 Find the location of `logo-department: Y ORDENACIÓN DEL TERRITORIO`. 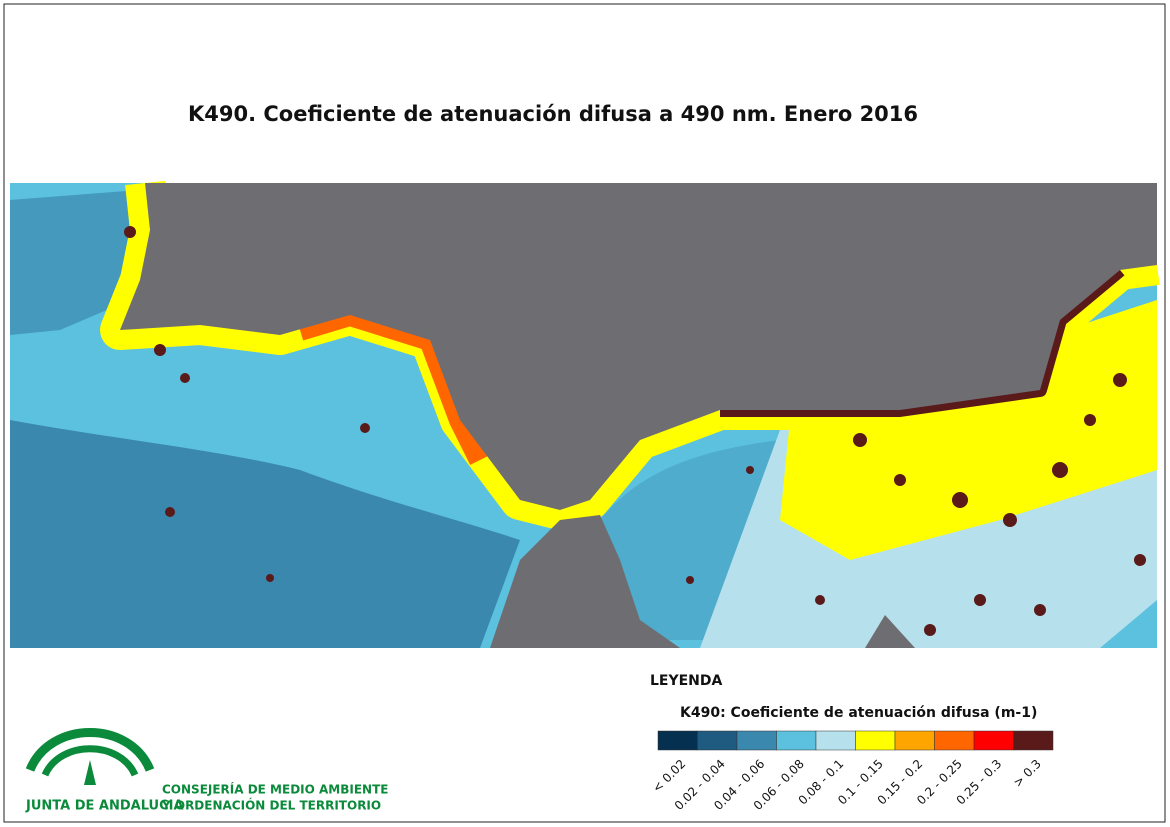

logo-department: Y ORDENACIÓN DEL TERRITORIO is located at coordinates (271, 805).